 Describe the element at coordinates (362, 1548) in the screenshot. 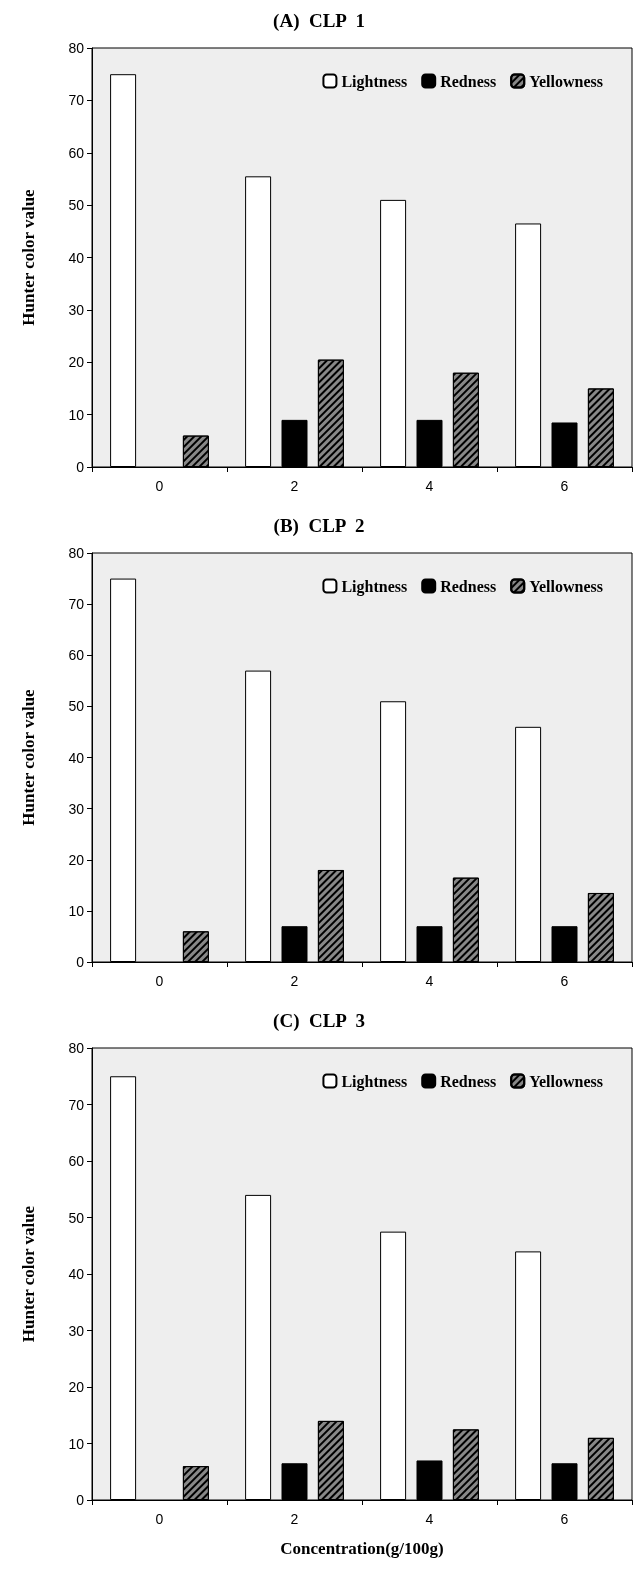

I see `x-axis-title: Concentration(g/100g)` at that location.